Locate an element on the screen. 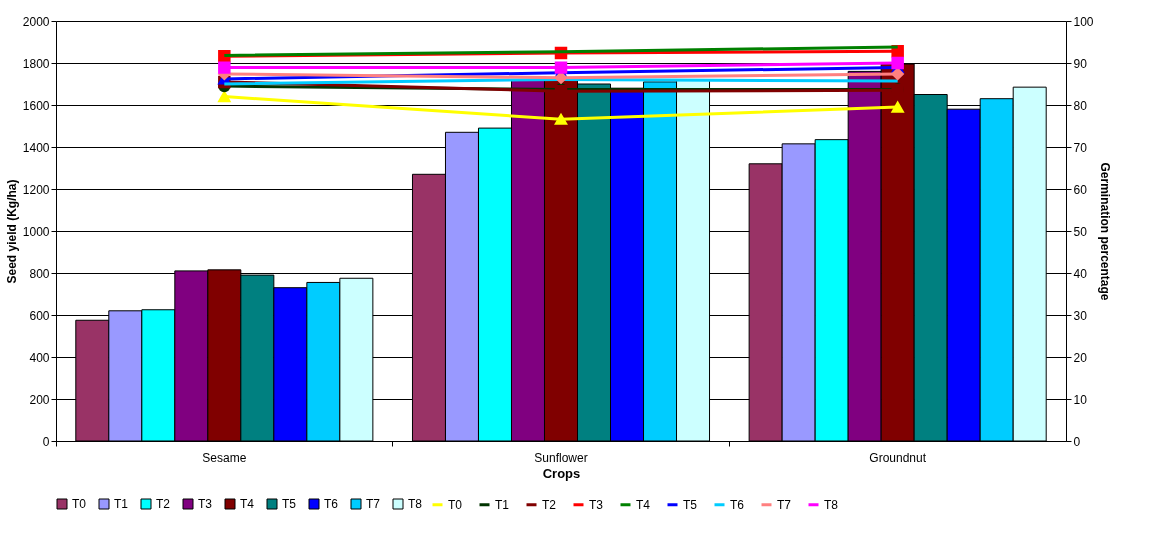  y-tick-label: 1400 is located at coordinates (36, 147).